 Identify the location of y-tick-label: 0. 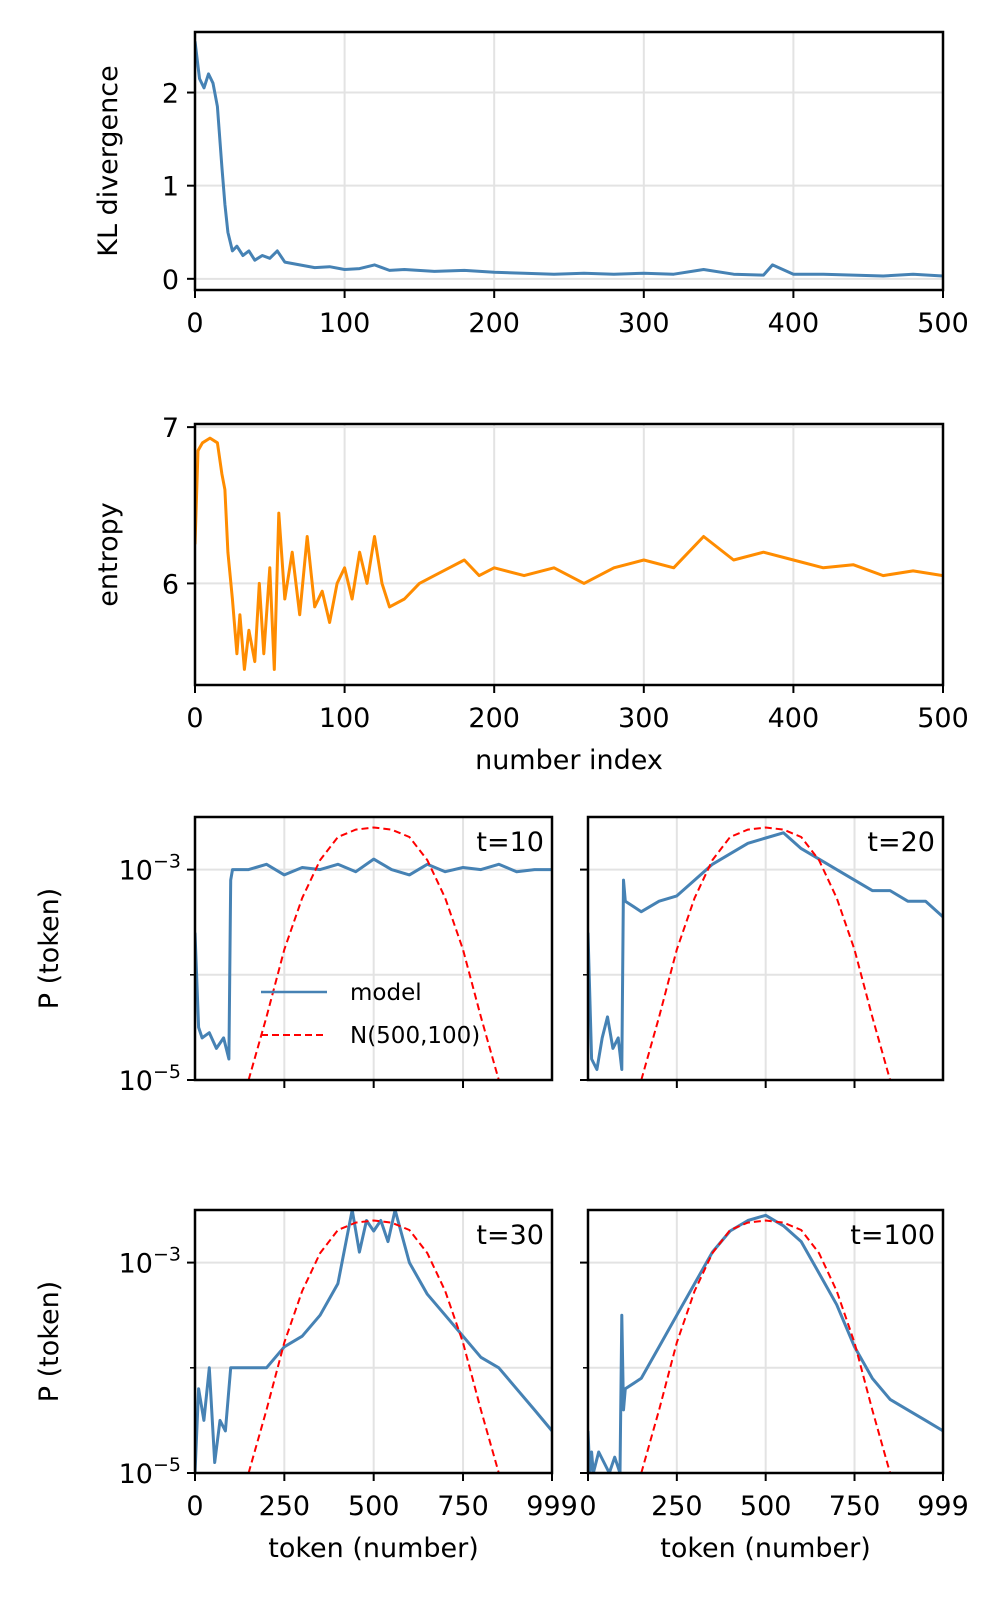
(170, 280).